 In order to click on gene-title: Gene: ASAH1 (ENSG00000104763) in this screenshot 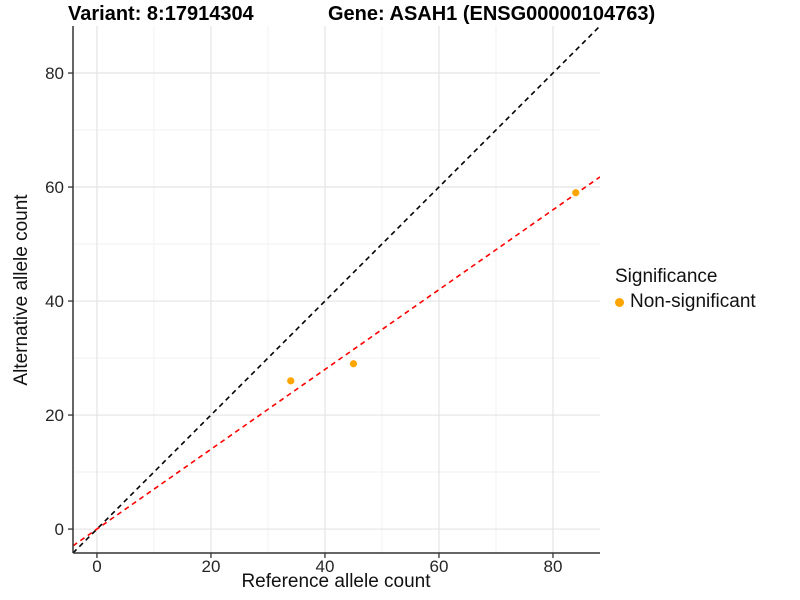, I will do `click(492, 14)`.